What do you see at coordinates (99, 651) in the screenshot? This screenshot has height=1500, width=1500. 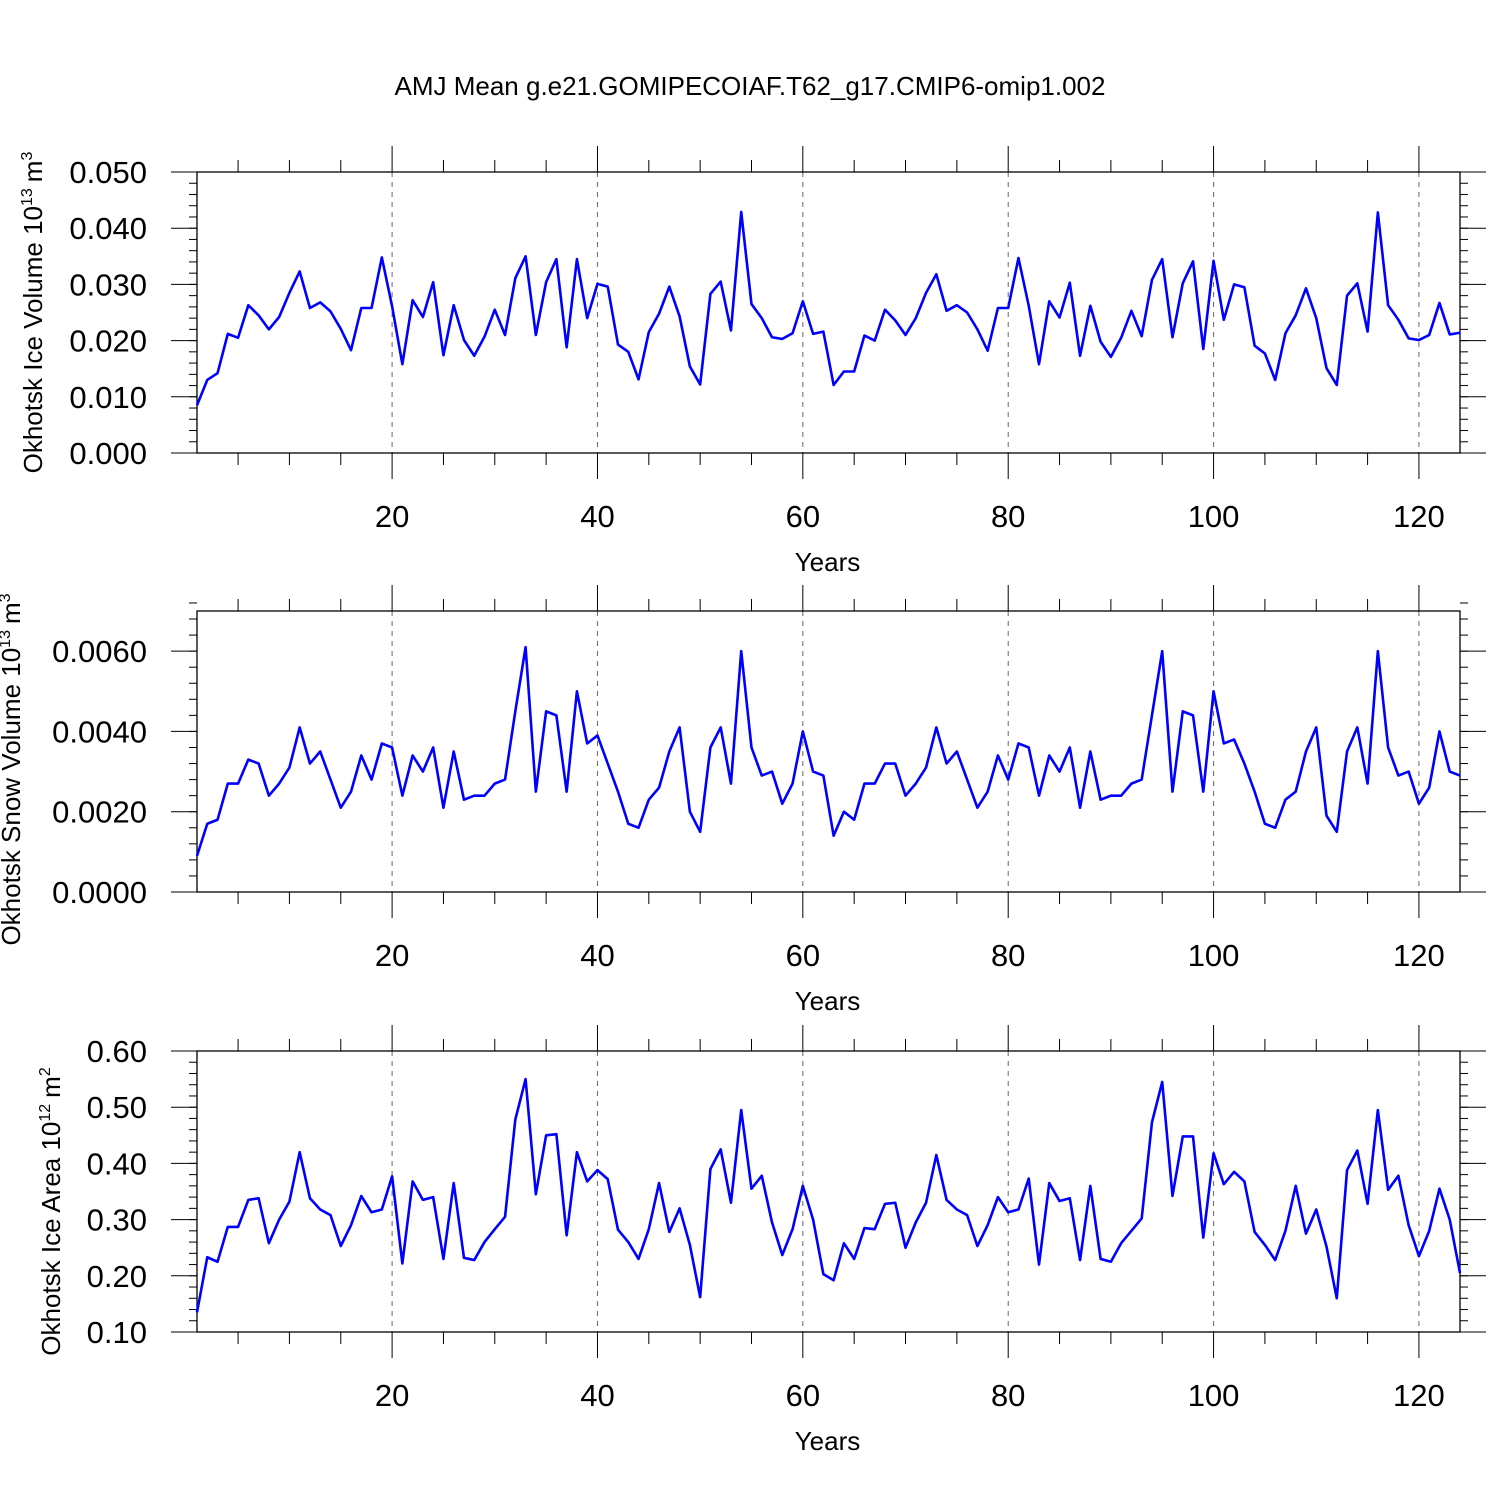 I see `y-tick-label: 0.0060` at bounding box center [99, 651].